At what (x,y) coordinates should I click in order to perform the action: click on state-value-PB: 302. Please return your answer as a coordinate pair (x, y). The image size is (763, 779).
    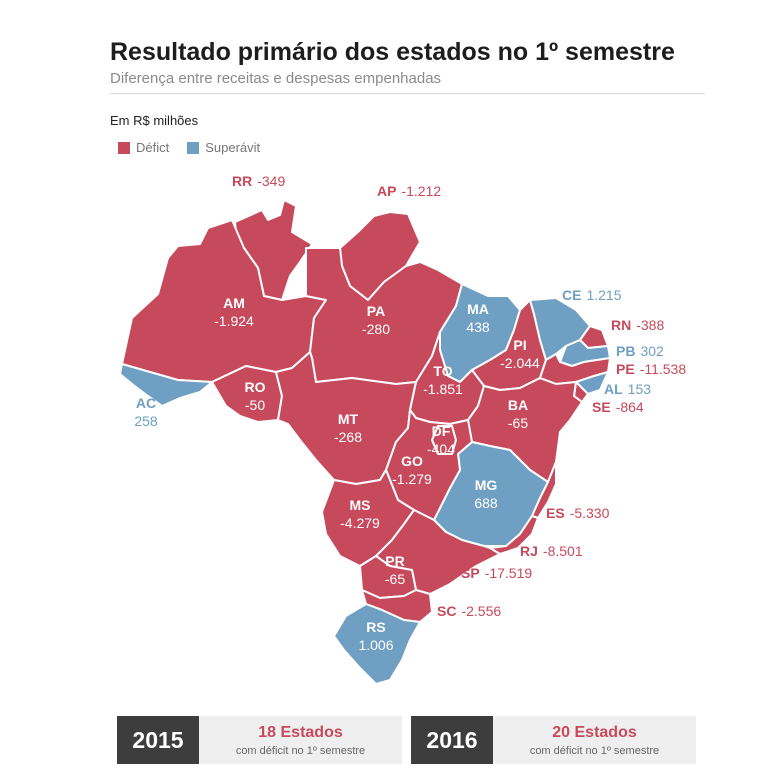
    Looking at the image, I should click on (652, 351).